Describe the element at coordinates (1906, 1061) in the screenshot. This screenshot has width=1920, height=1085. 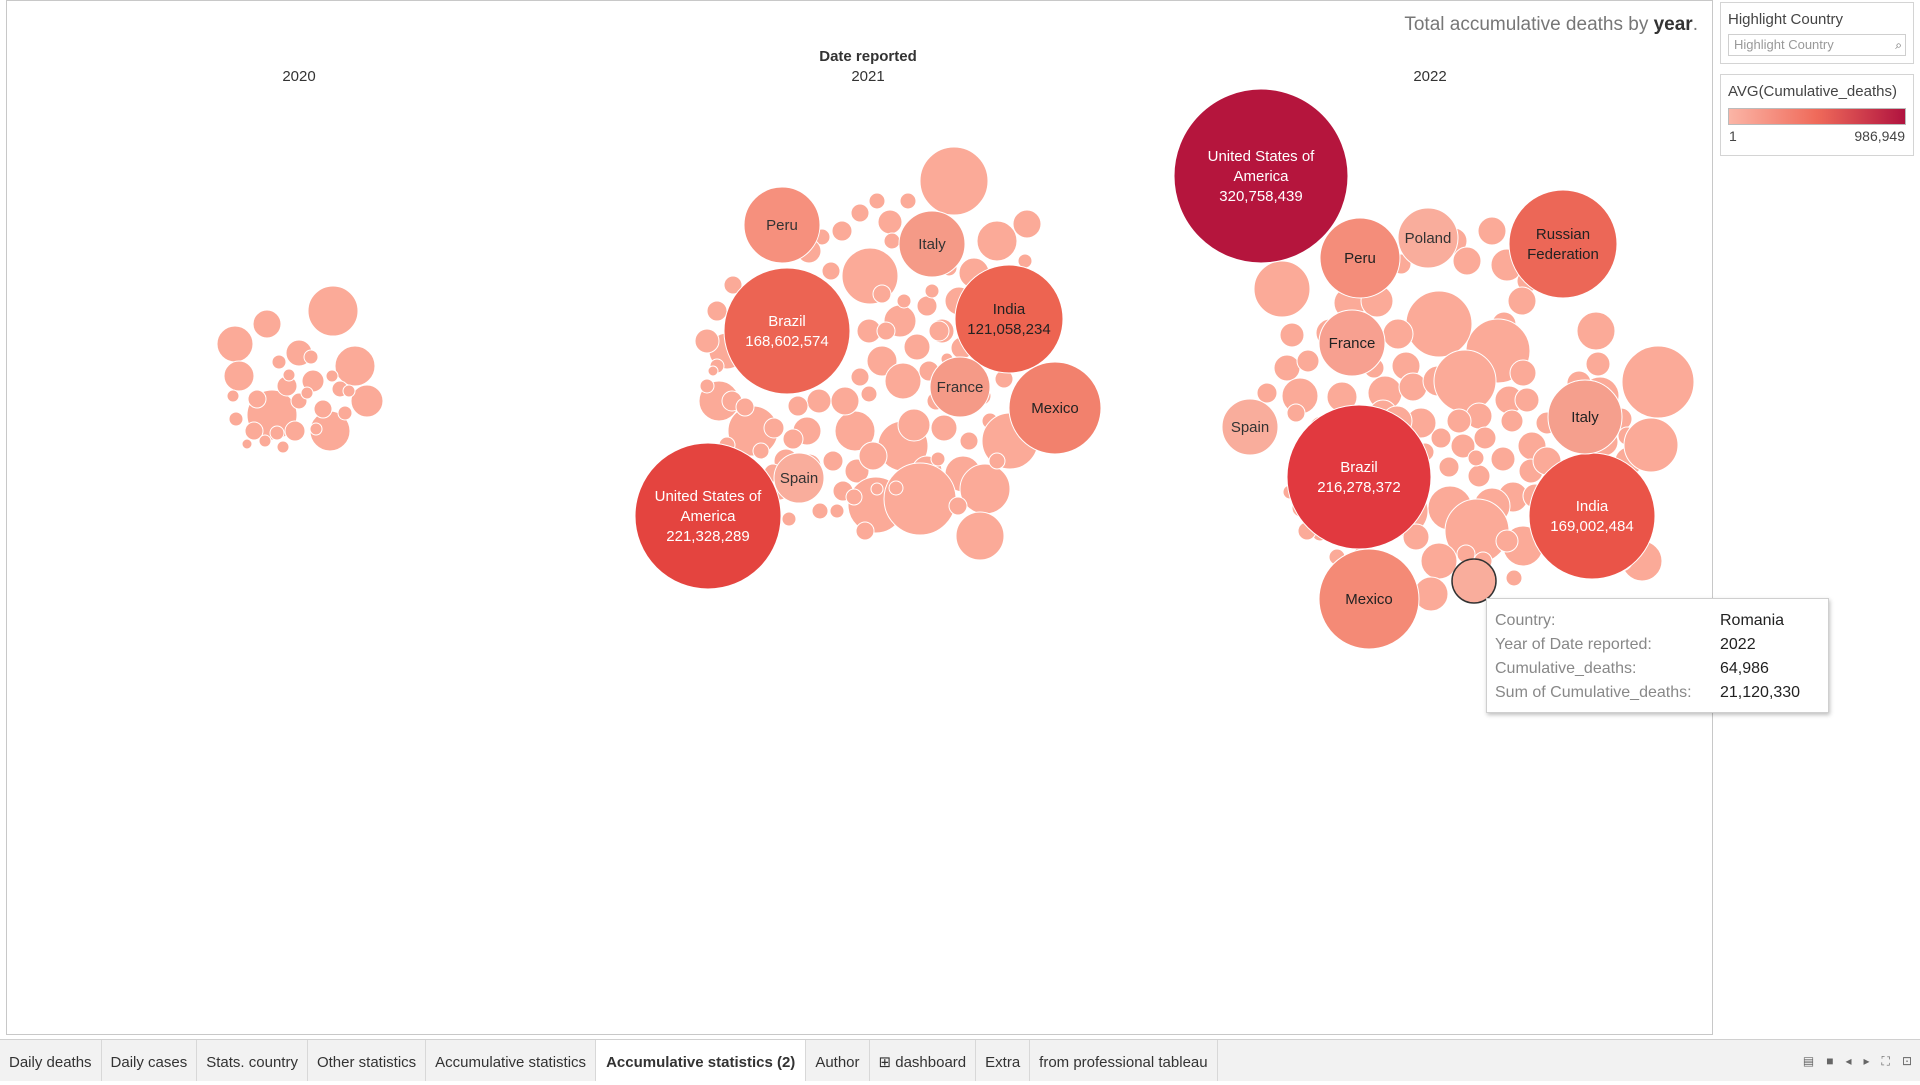
I see `present-icon: ⊡` at that location.